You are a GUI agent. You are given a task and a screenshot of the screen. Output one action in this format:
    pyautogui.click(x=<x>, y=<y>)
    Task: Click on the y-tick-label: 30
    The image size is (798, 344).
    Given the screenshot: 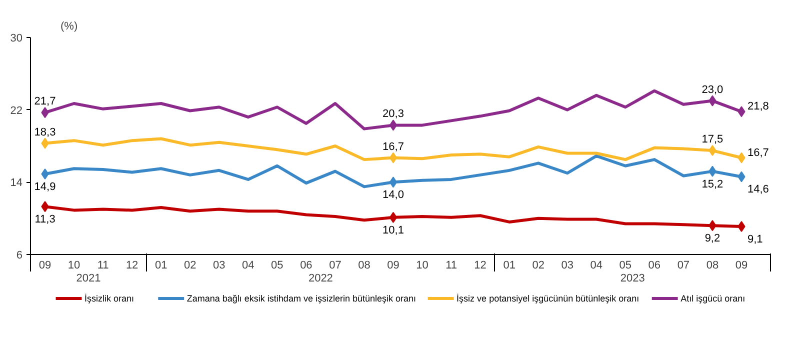 What is the action you would take?
    pyautogui.click(x=16, y=38)
    